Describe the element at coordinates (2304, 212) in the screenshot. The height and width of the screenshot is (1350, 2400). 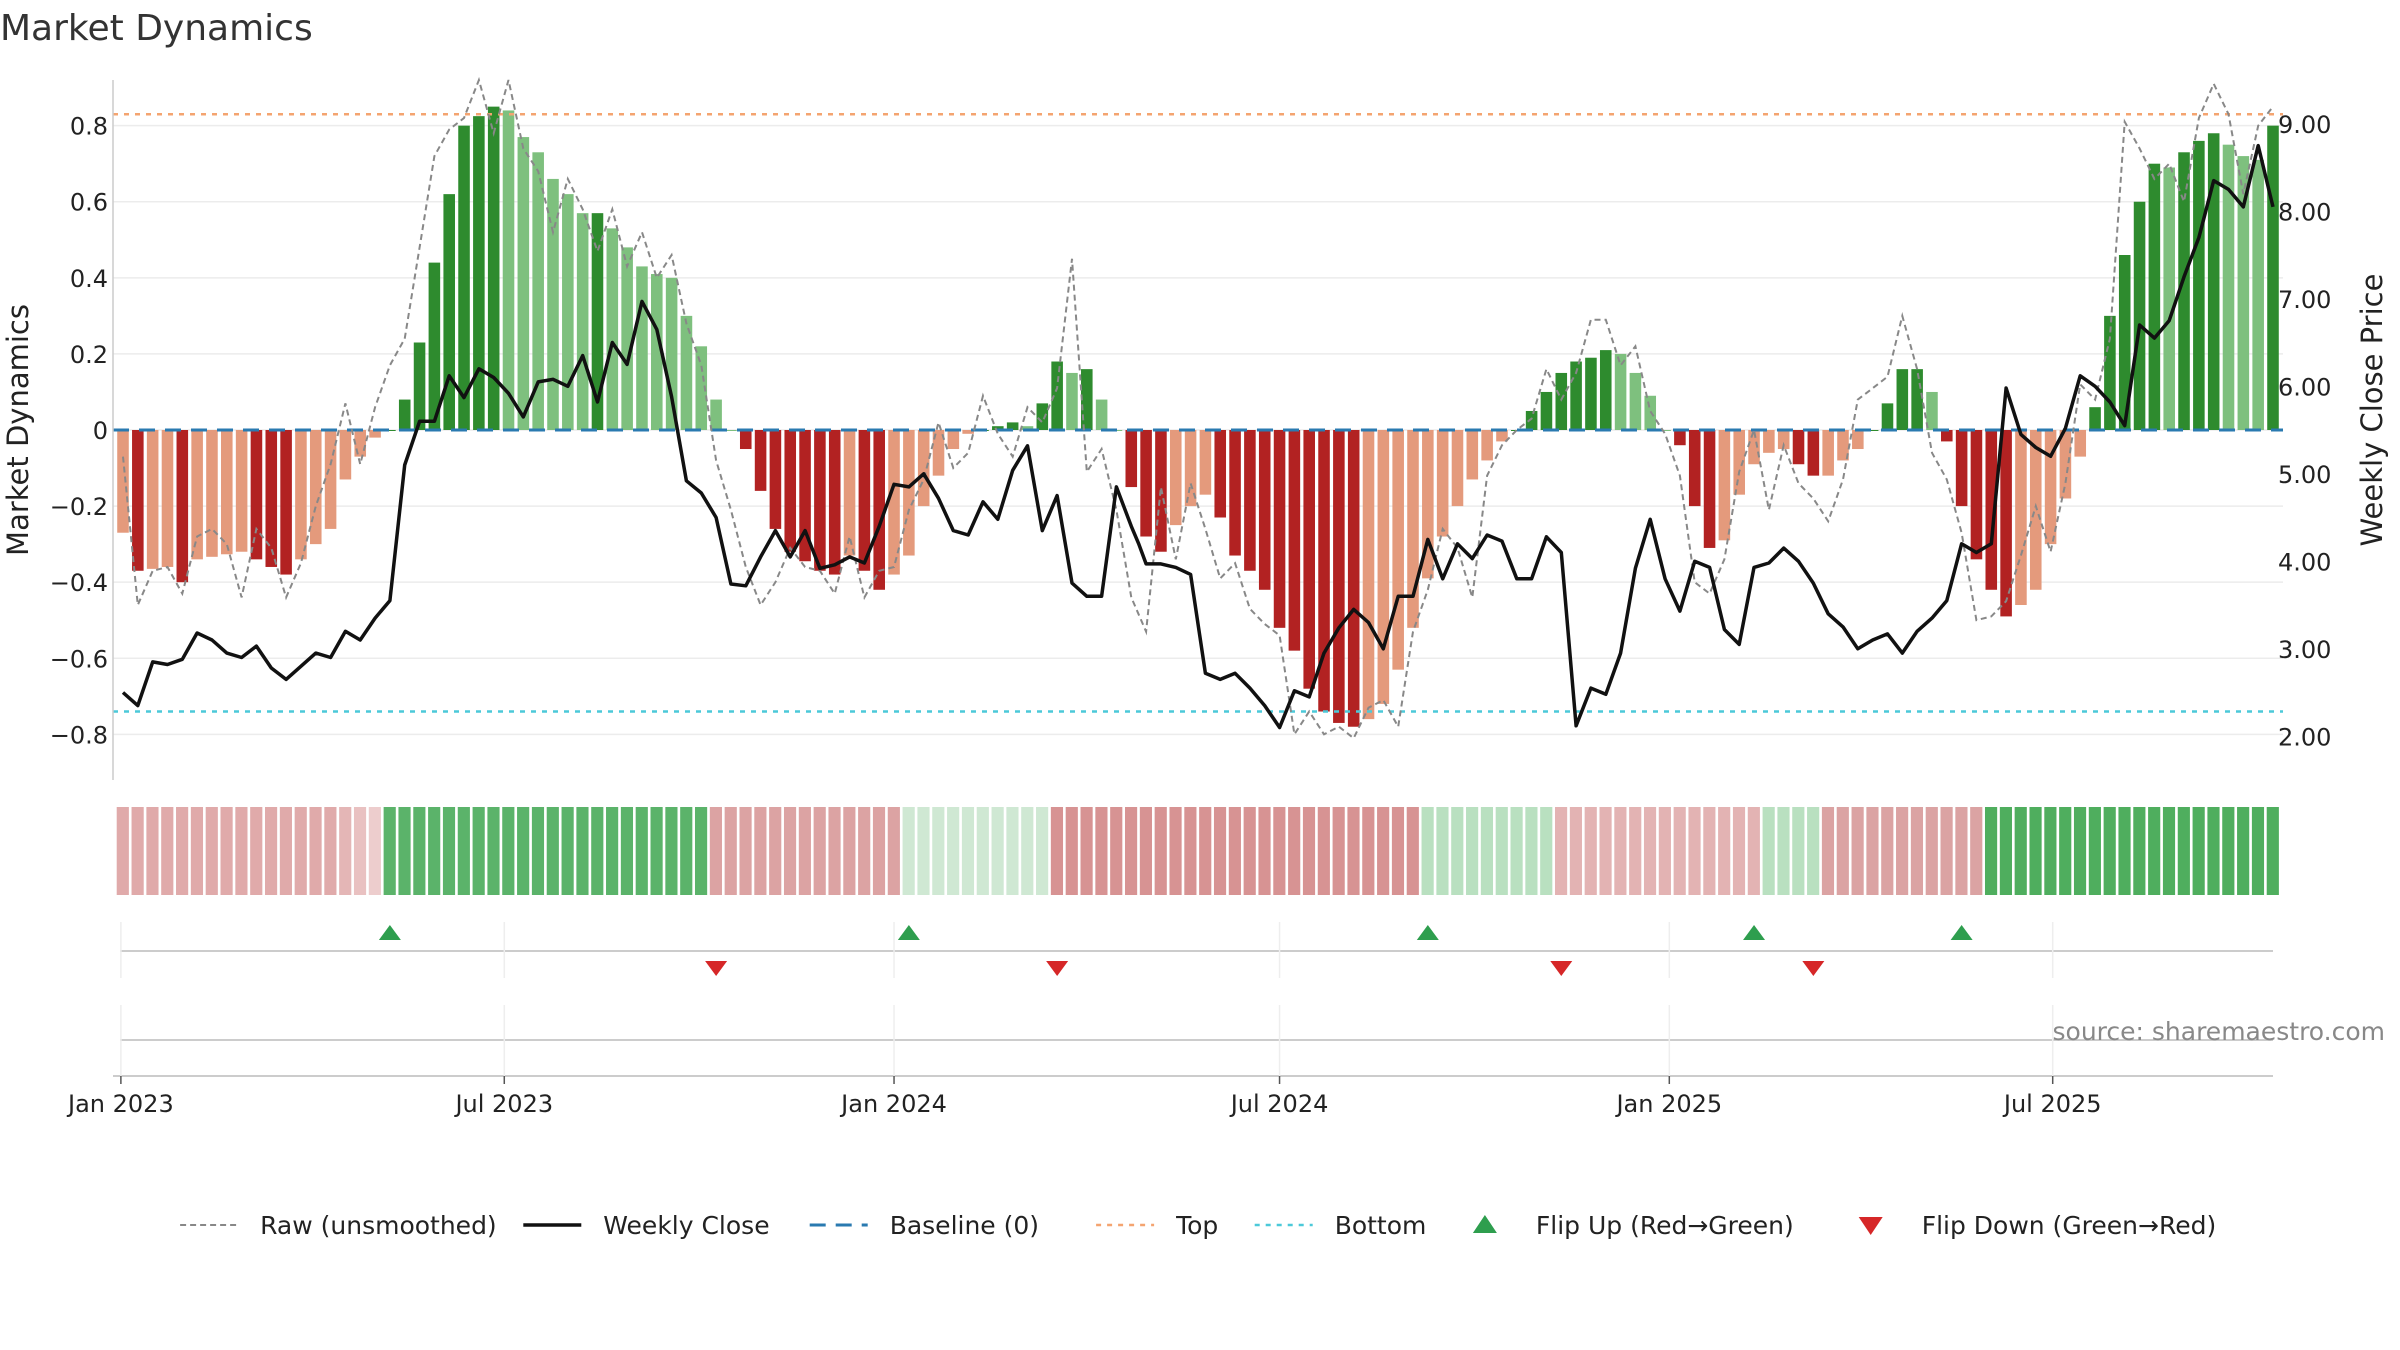
I see `y2-tick-label: 8.00` at that location.